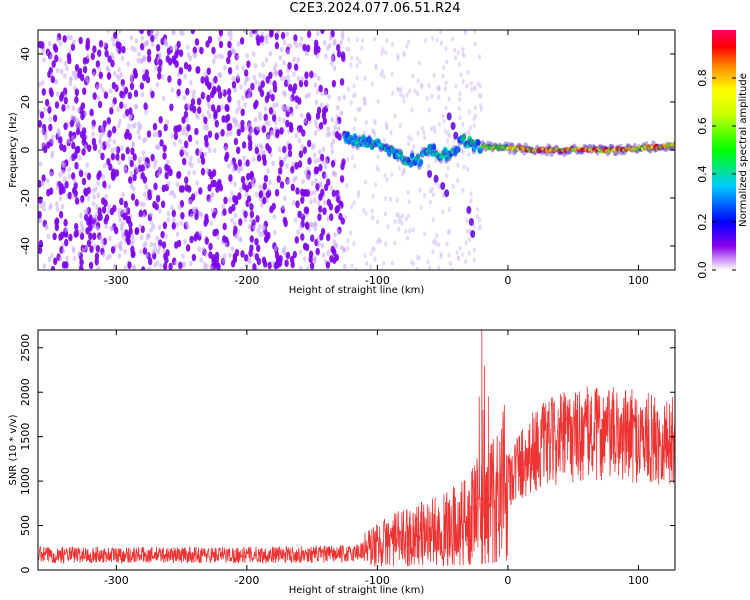 The image size is (750, 600). I want to click on x-tick-label: -200, so click(246, 580).